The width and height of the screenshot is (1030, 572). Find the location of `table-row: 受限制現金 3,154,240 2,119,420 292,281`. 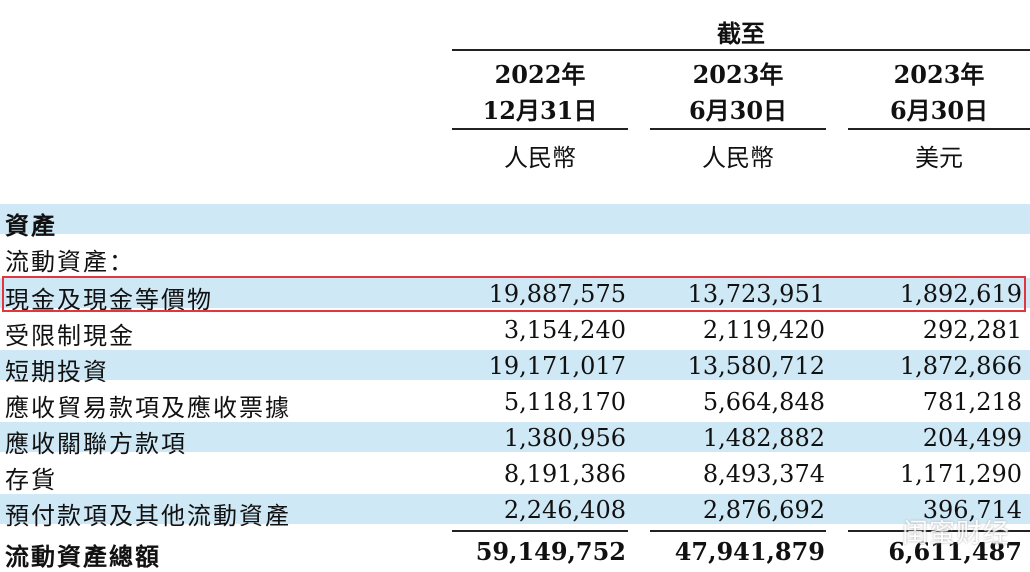

table-row: 受限制現金 3,154,240 2,119,420 292,281 is located at coordinates (515, 332).